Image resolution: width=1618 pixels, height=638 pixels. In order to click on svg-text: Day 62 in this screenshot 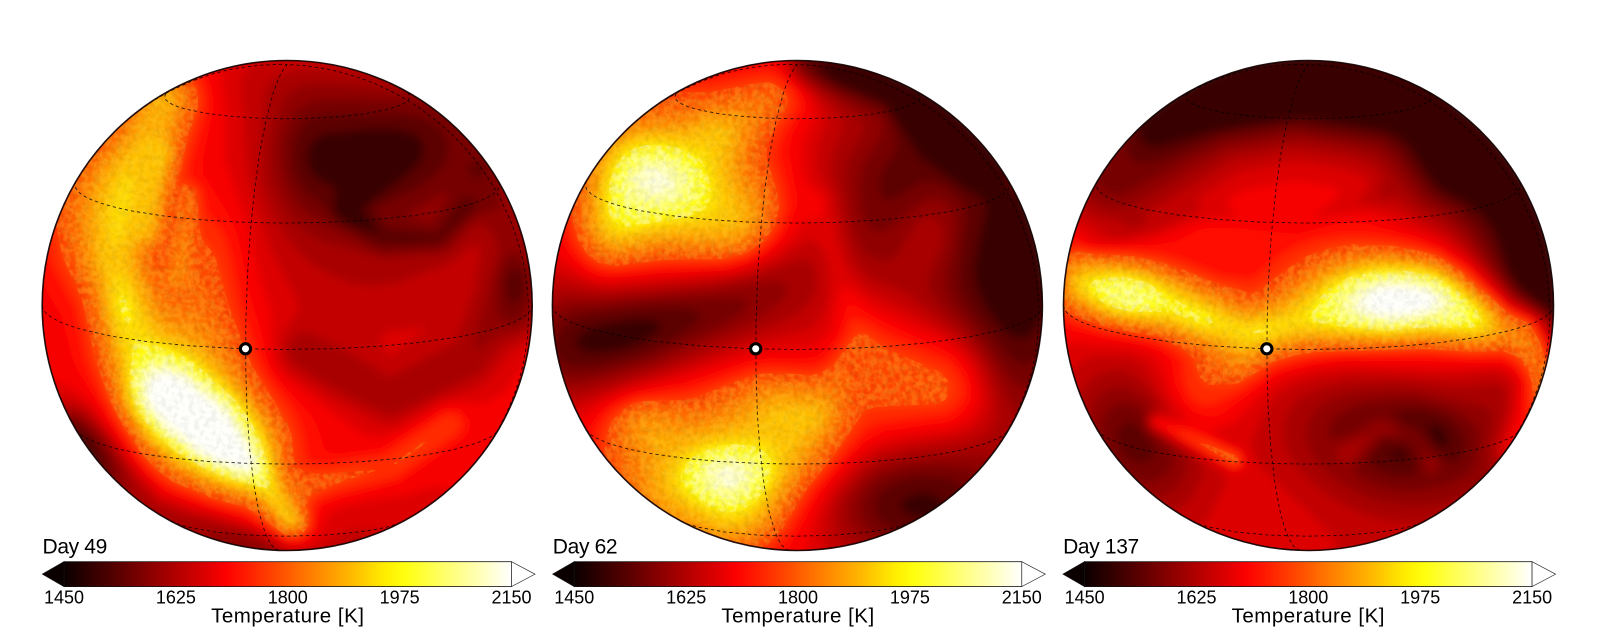, I will do `click(585, 547)`.